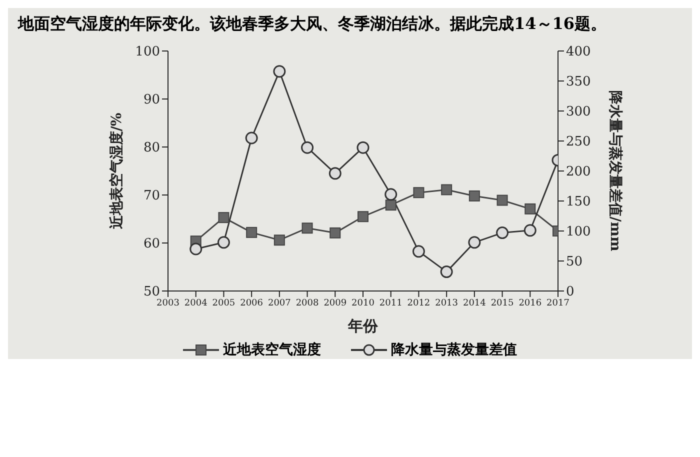  What do you see at coordinates (116, 171) in the screenshot?
I see `y-axis-title: 近地表空气湿度/%` at bounding box center [116, 171].